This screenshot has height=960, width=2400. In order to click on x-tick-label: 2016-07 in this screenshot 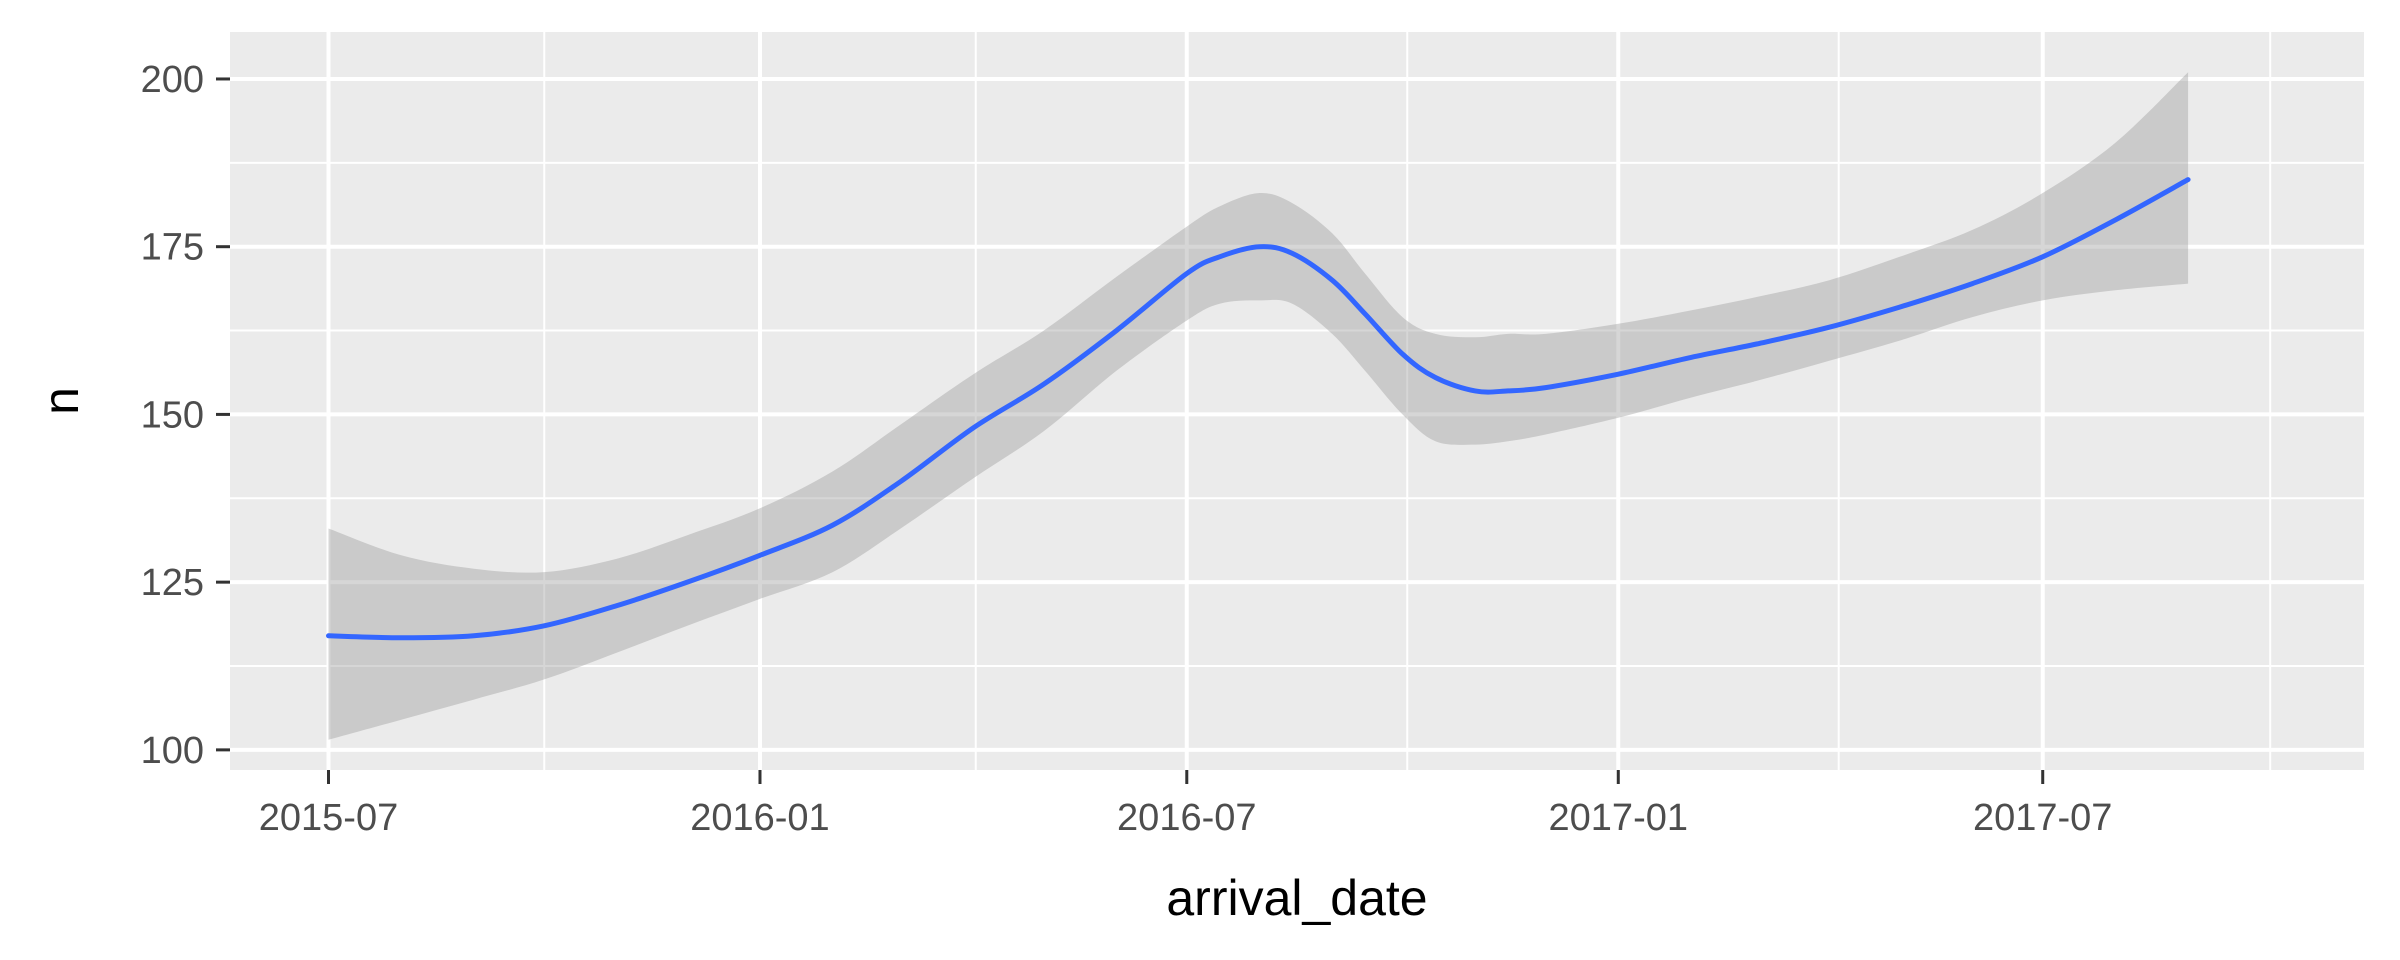, I will do `click(1186, 818)`.